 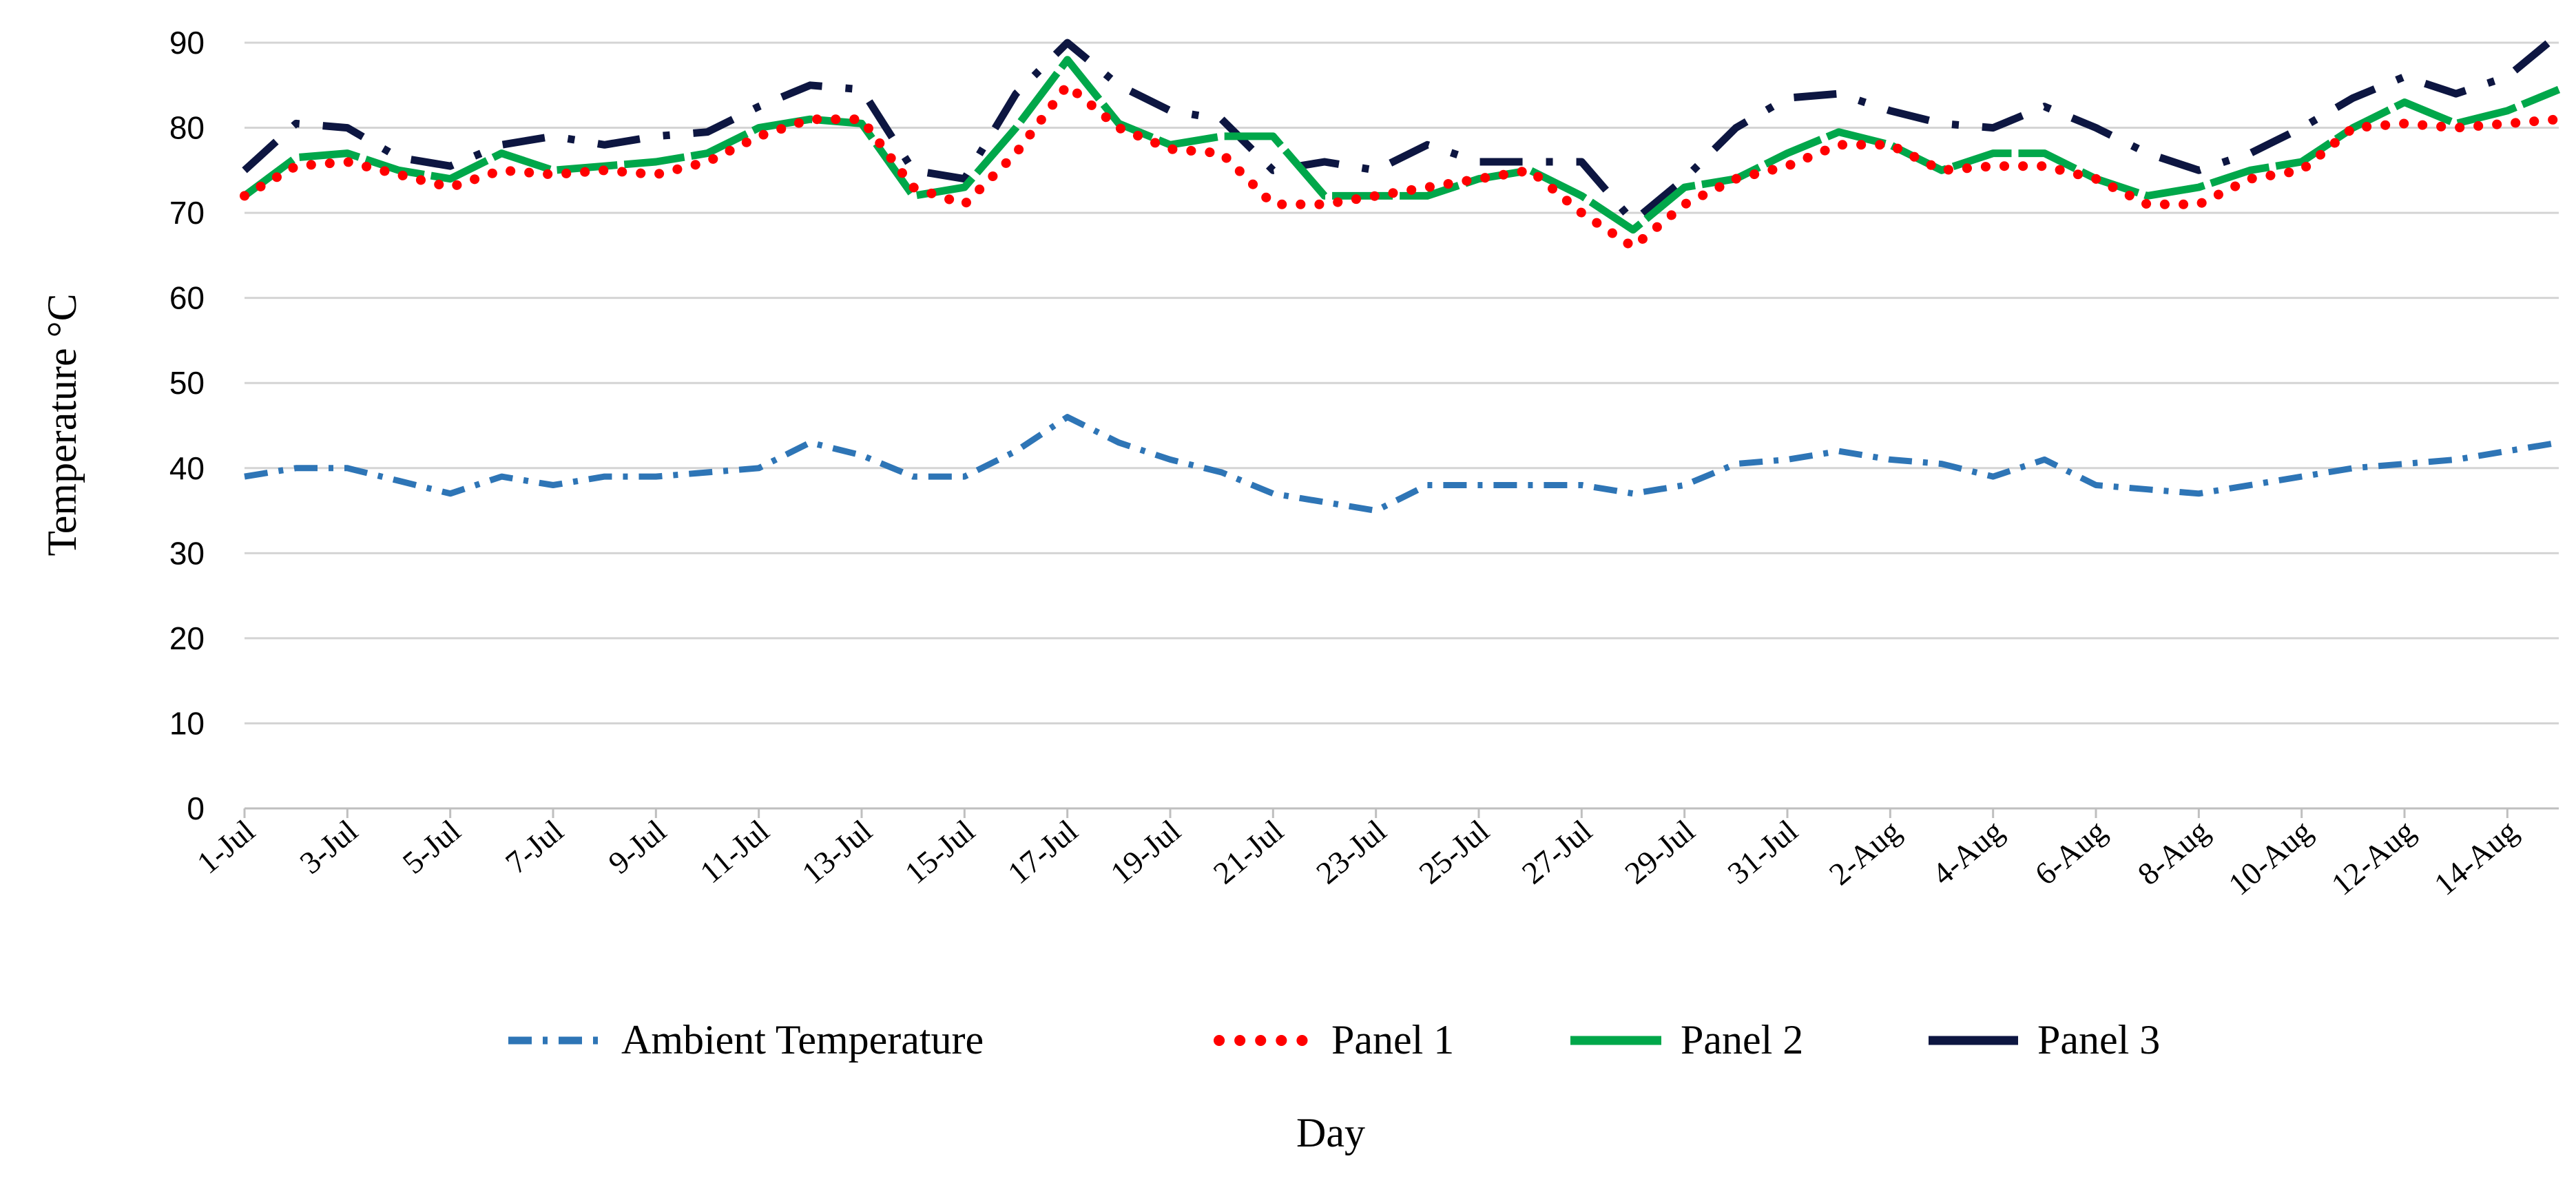 I want to click on y-tick-label: 10, so click(x=187, y=723).